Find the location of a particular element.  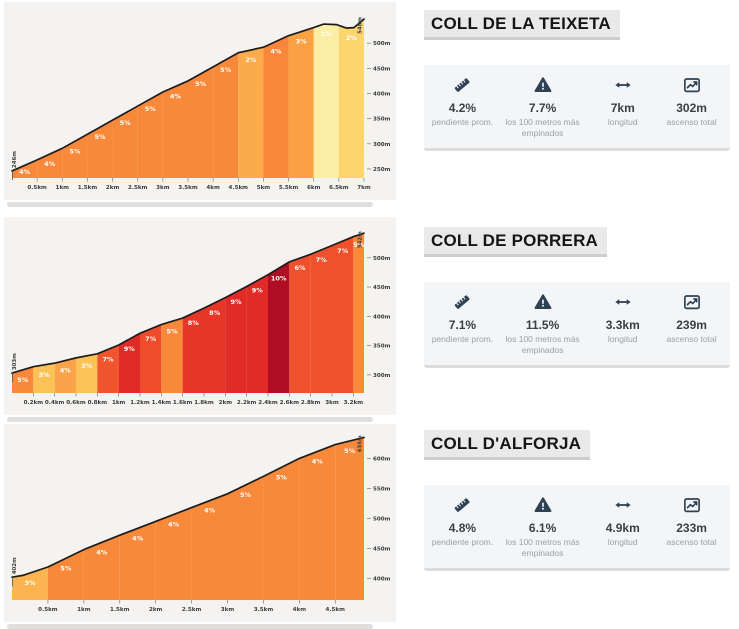

svg-text: 4.5km is located at coordinates (336, 610).